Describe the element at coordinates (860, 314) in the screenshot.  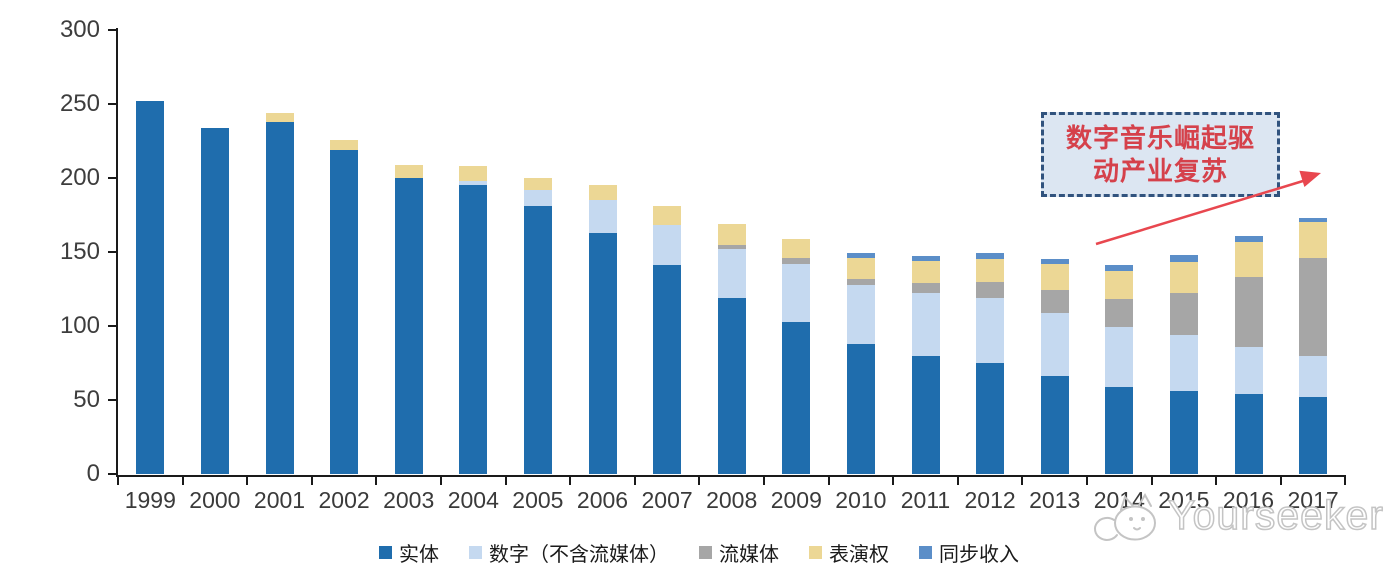
I see `bar-segment-digital-excl-streaming-2010` at that location.